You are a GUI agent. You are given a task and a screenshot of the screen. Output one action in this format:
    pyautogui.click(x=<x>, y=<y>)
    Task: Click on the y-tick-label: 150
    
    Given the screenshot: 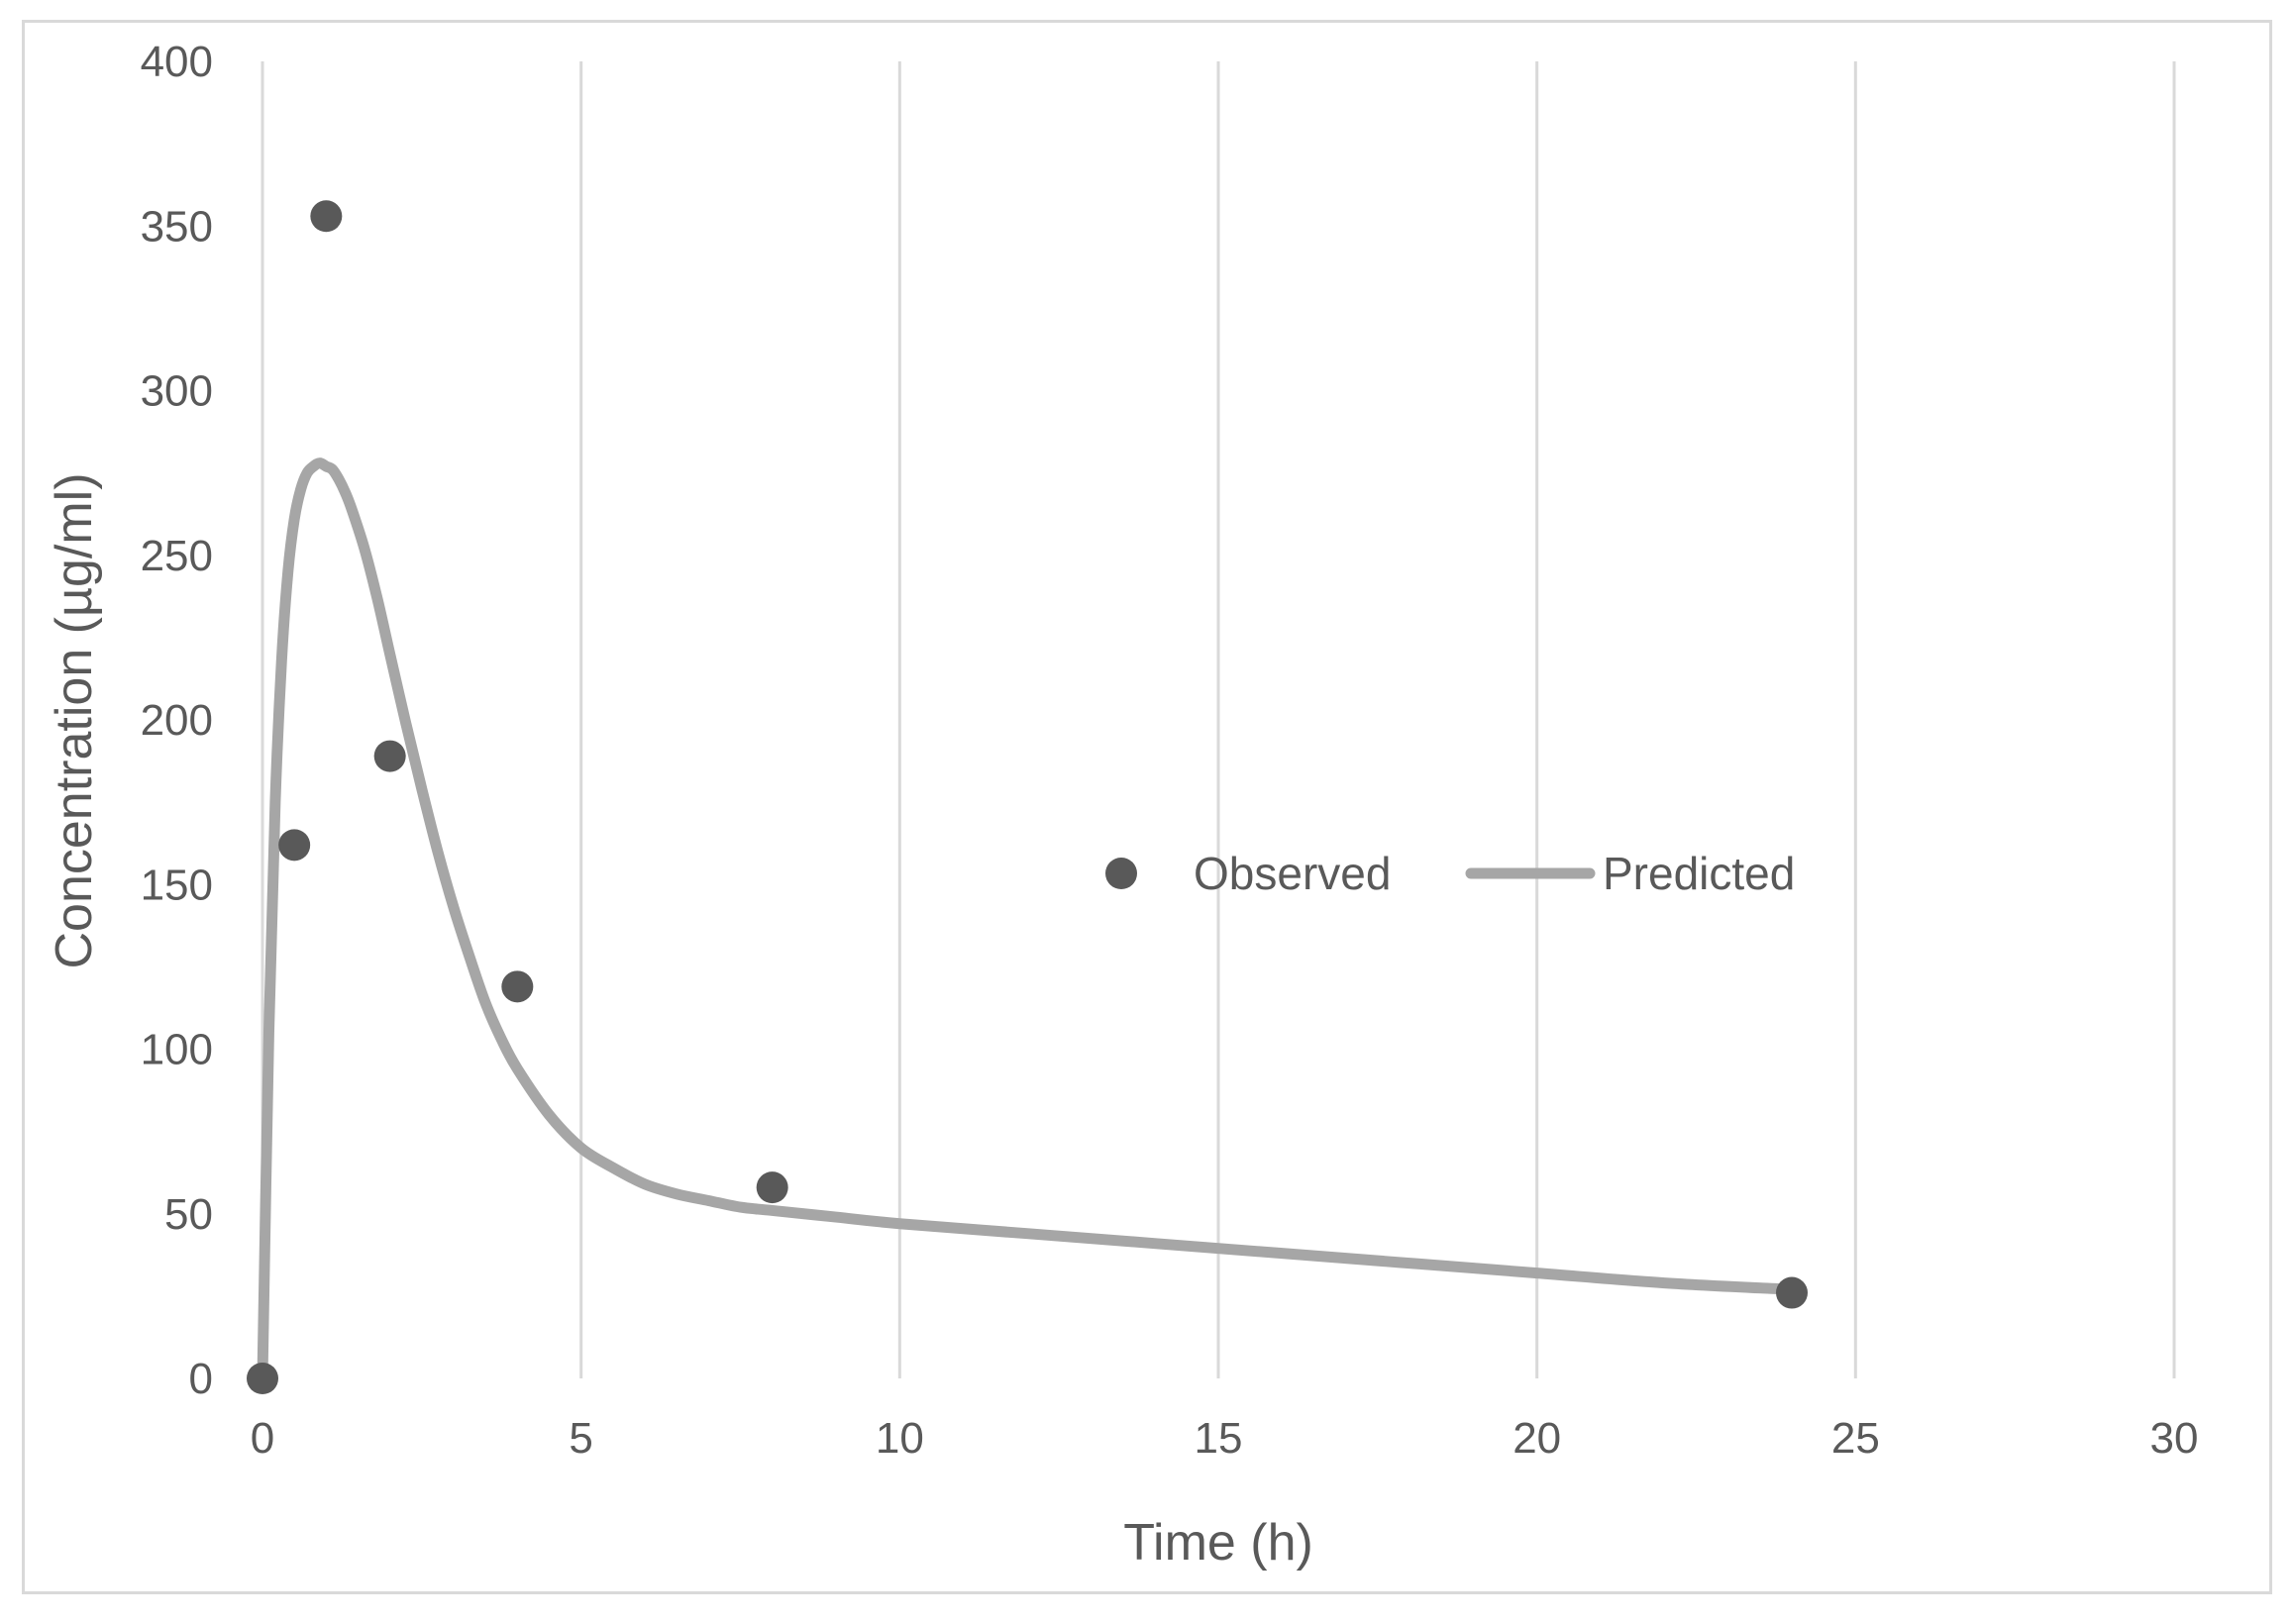 What is the action you would take?
    pyautogui.click(x=177, y=885)
    